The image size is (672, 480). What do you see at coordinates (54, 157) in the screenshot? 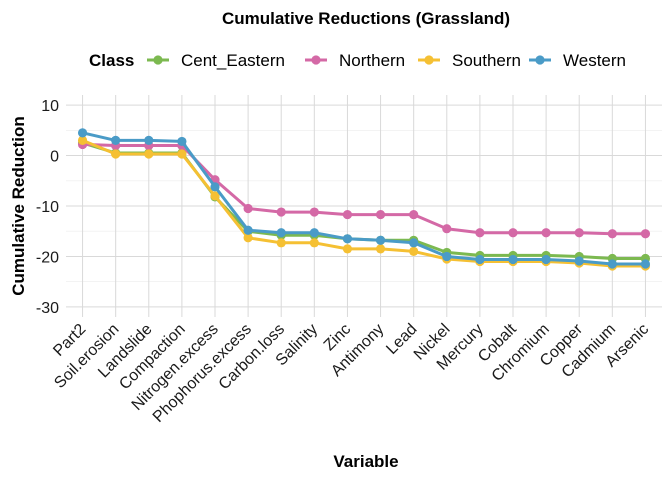
I see `y-tick-label: 0` at bounding box center [54, 157].